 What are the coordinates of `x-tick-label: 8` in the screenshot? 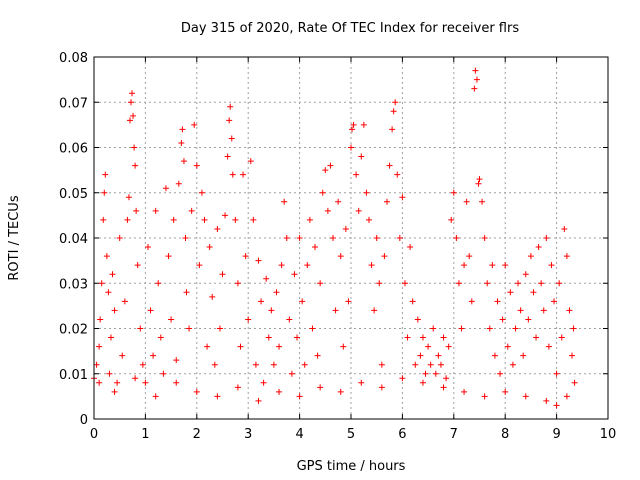 It's located at (505, 434).